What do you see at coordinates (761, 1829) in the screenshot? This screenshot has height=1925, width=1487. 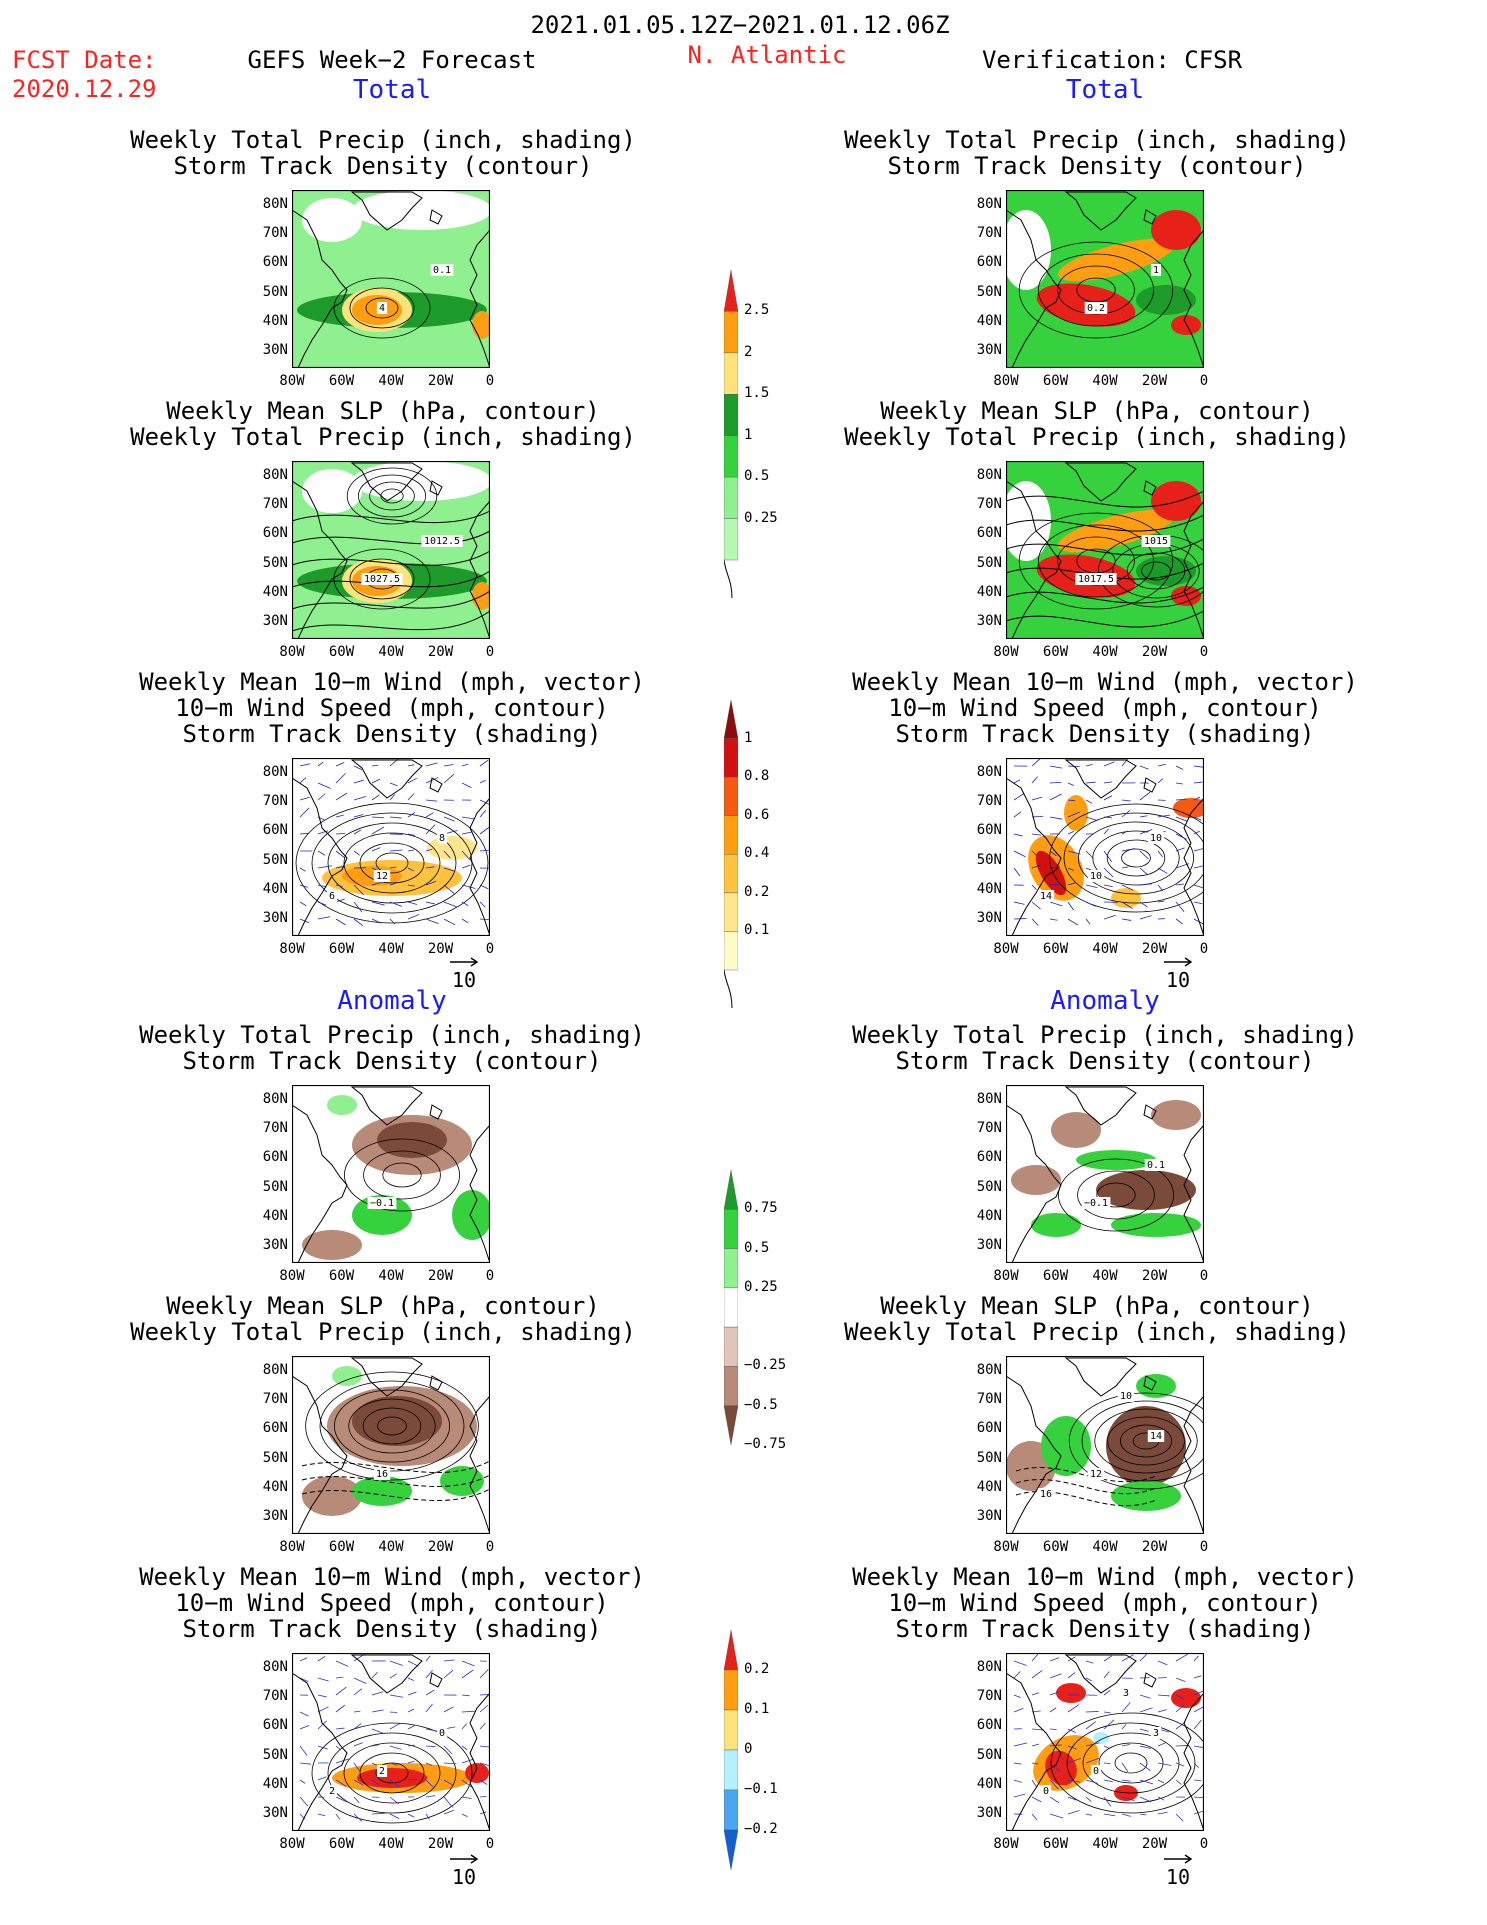 I see `colorbar-label: −0.2` at bounding box center [761, 1829].